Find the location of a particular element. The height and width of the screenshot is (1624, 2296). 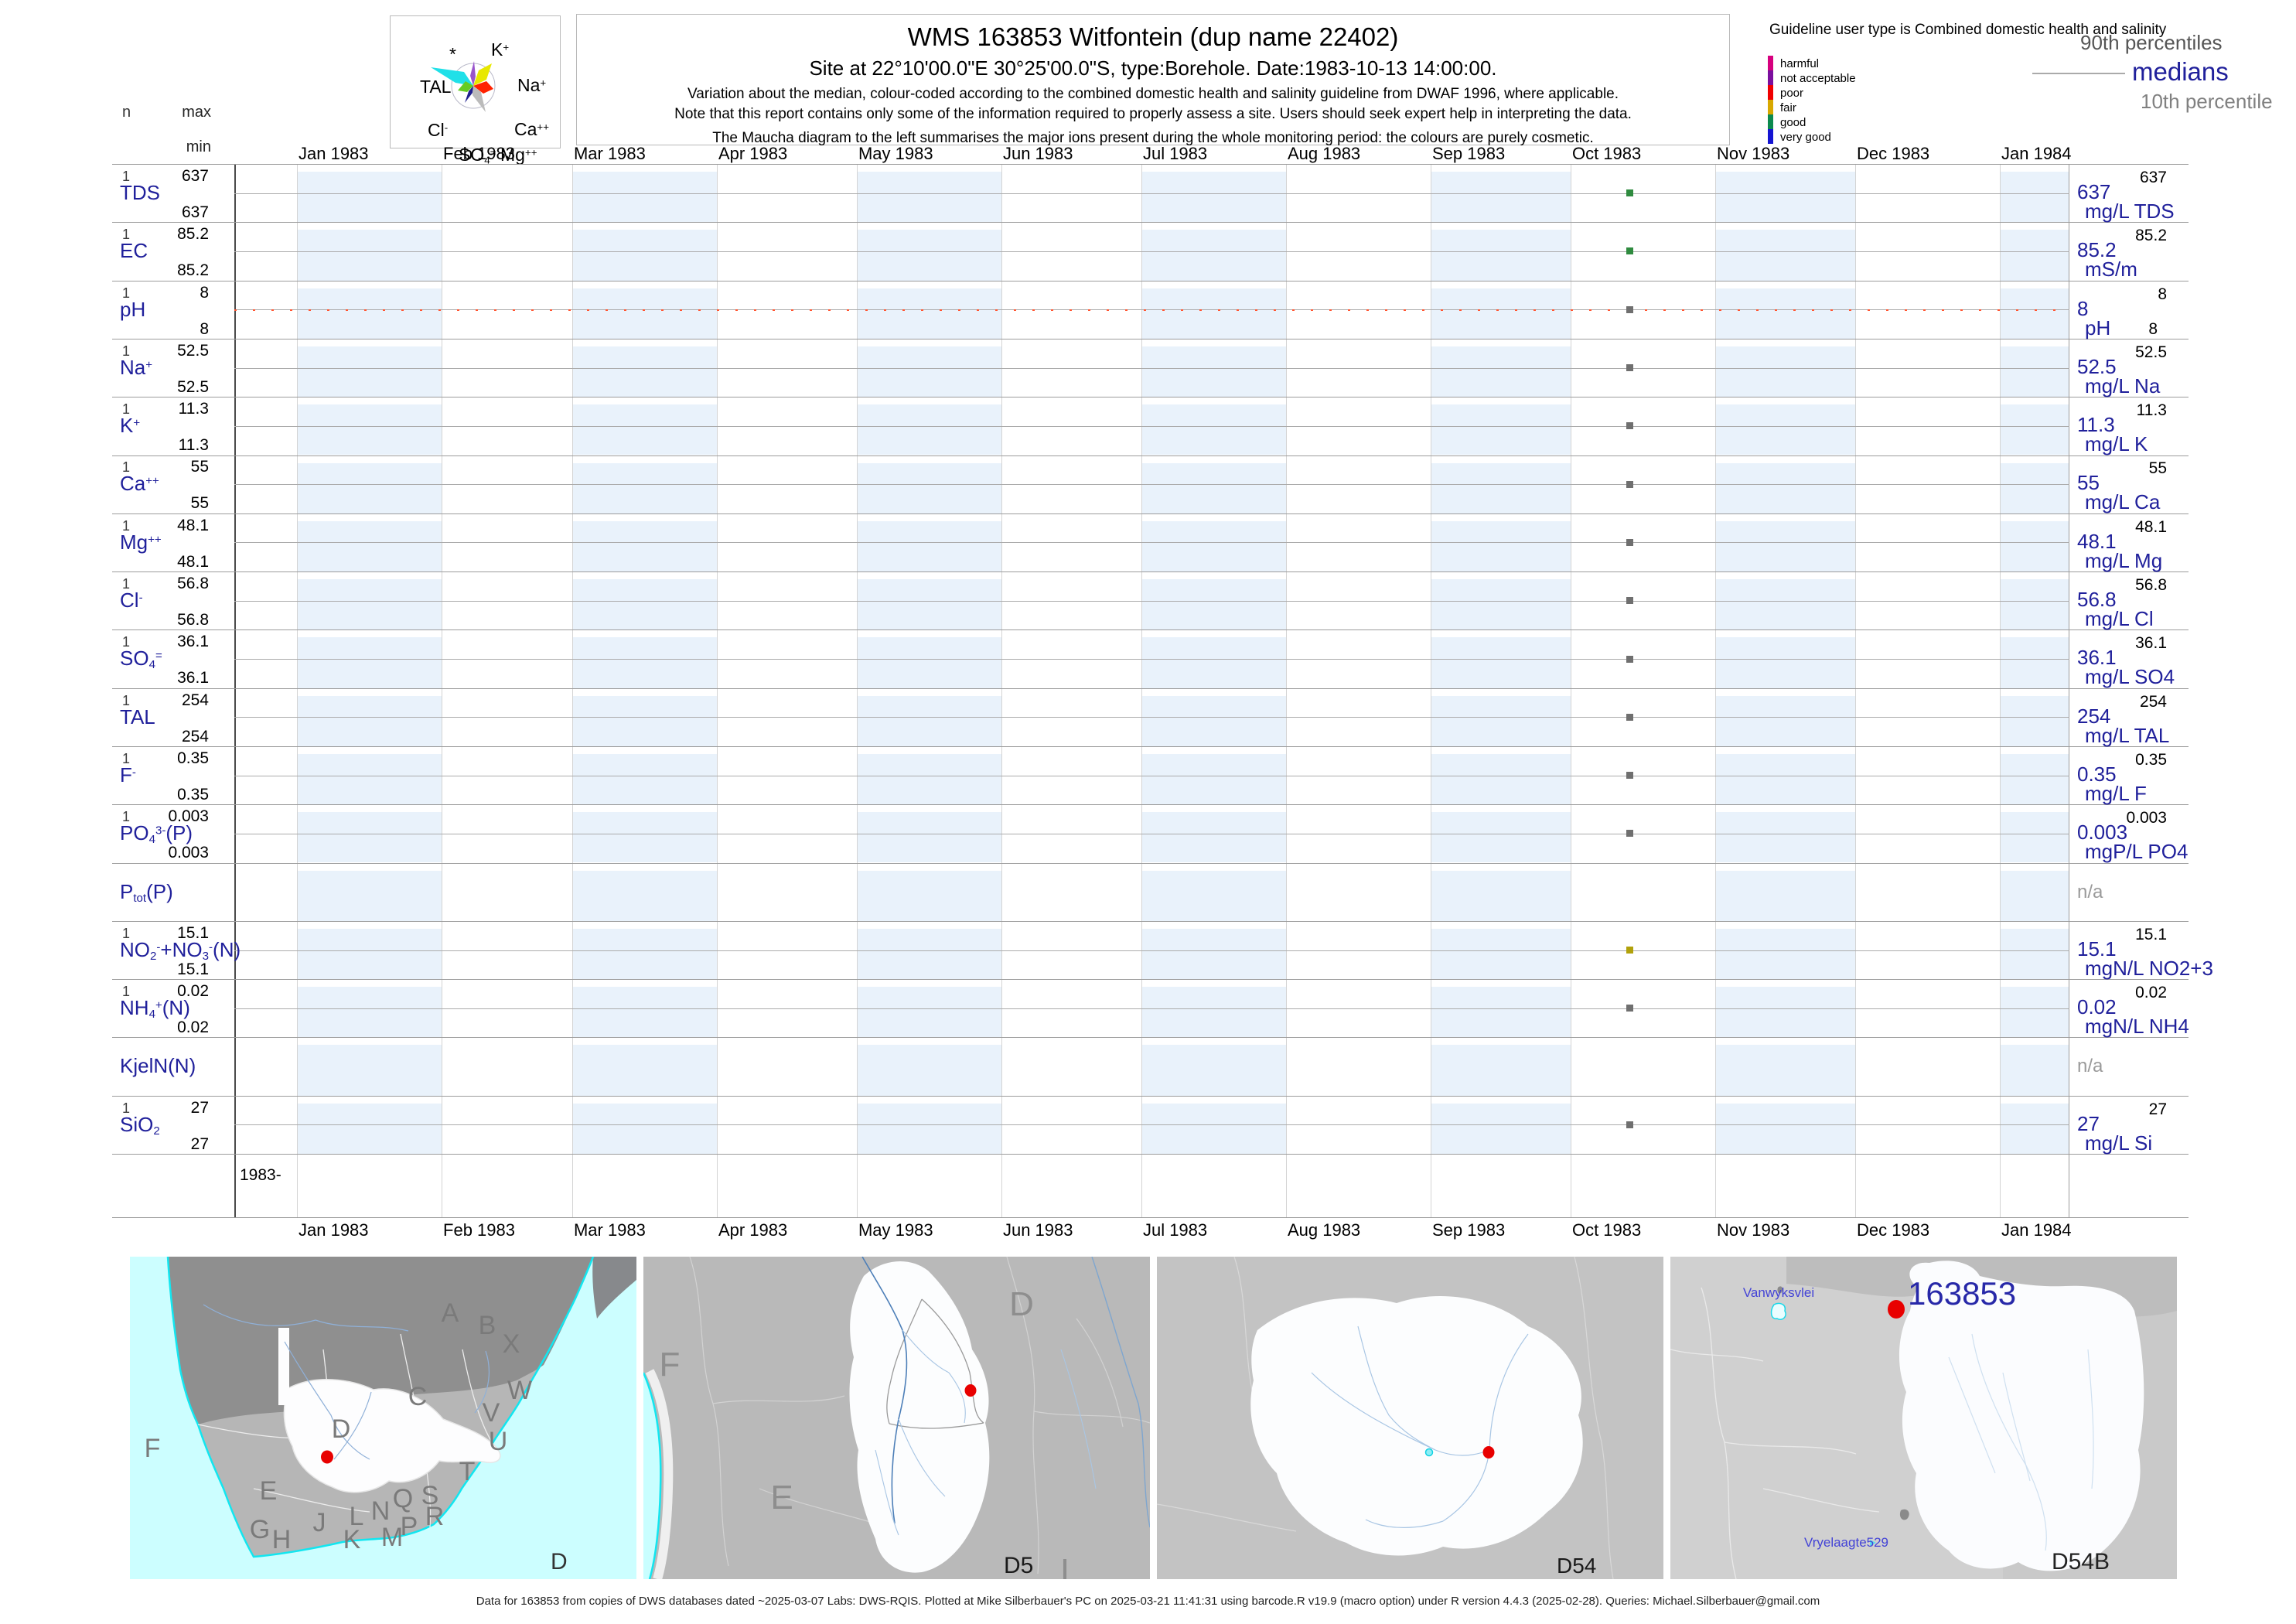

month-label-top: May 1983 is located at coordinates (895, 153).